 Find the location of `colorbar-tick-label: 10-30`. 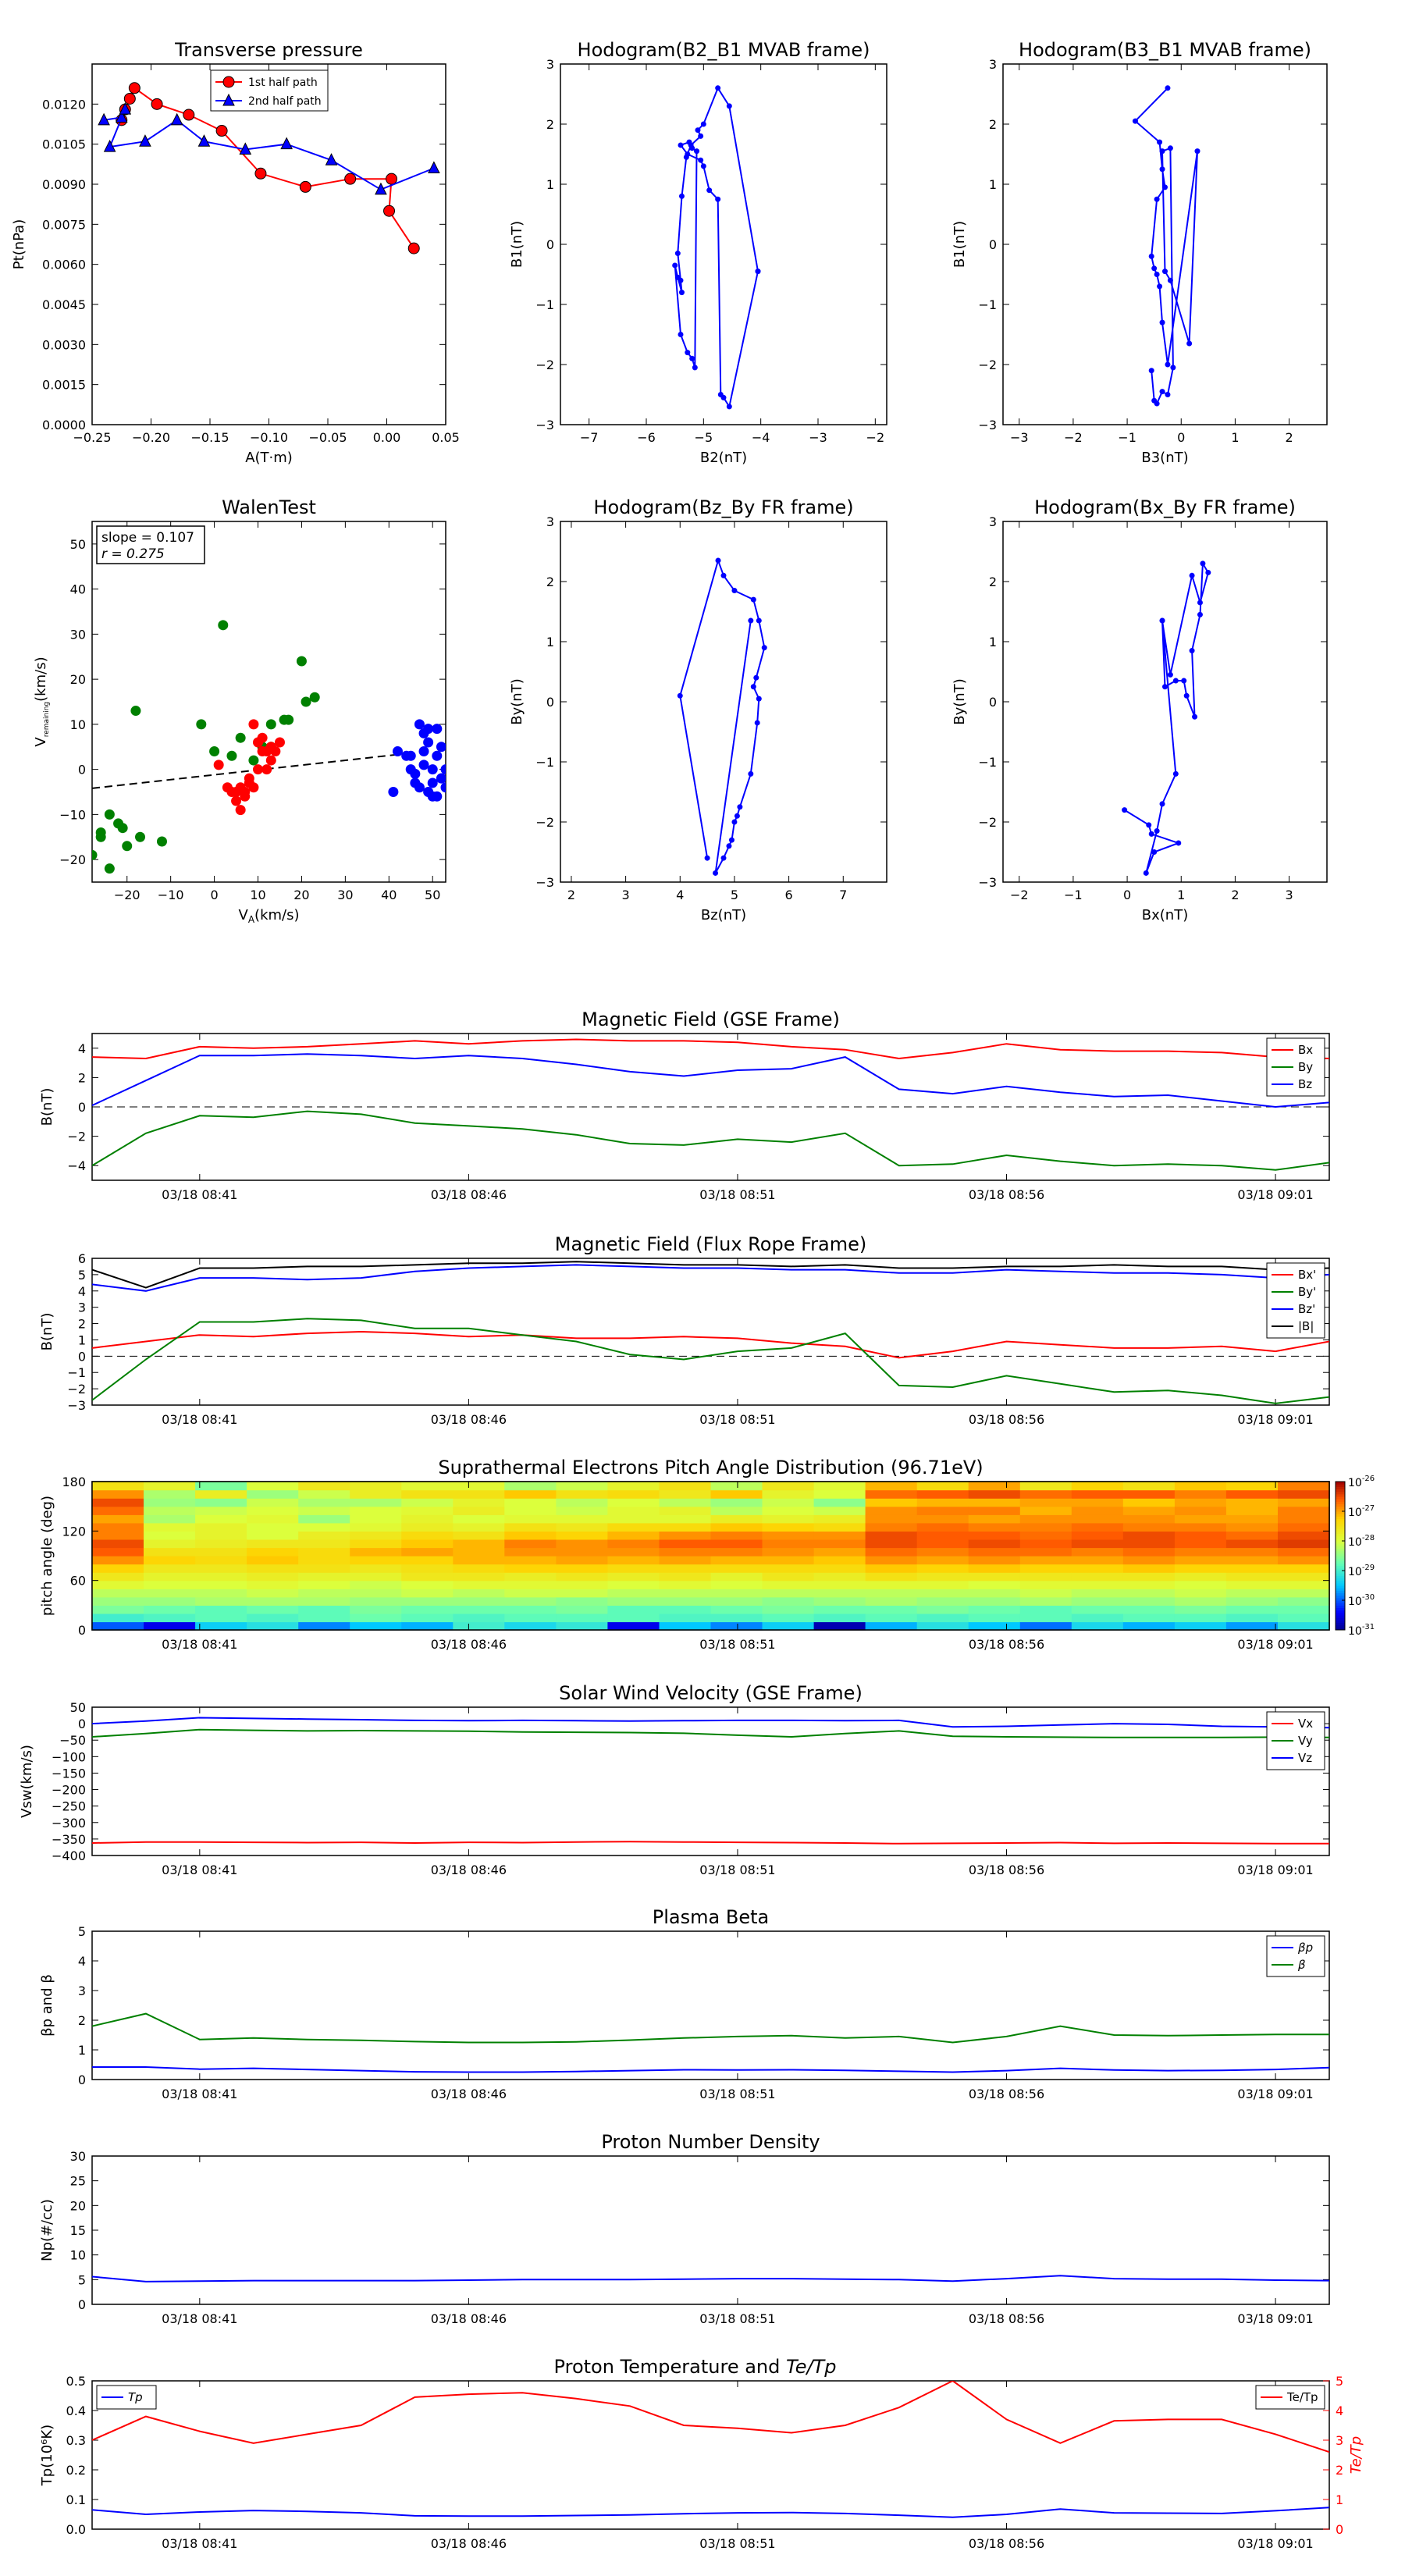

colorbar-tick-label: 10-30 is located at coordinates (1362, 1600).